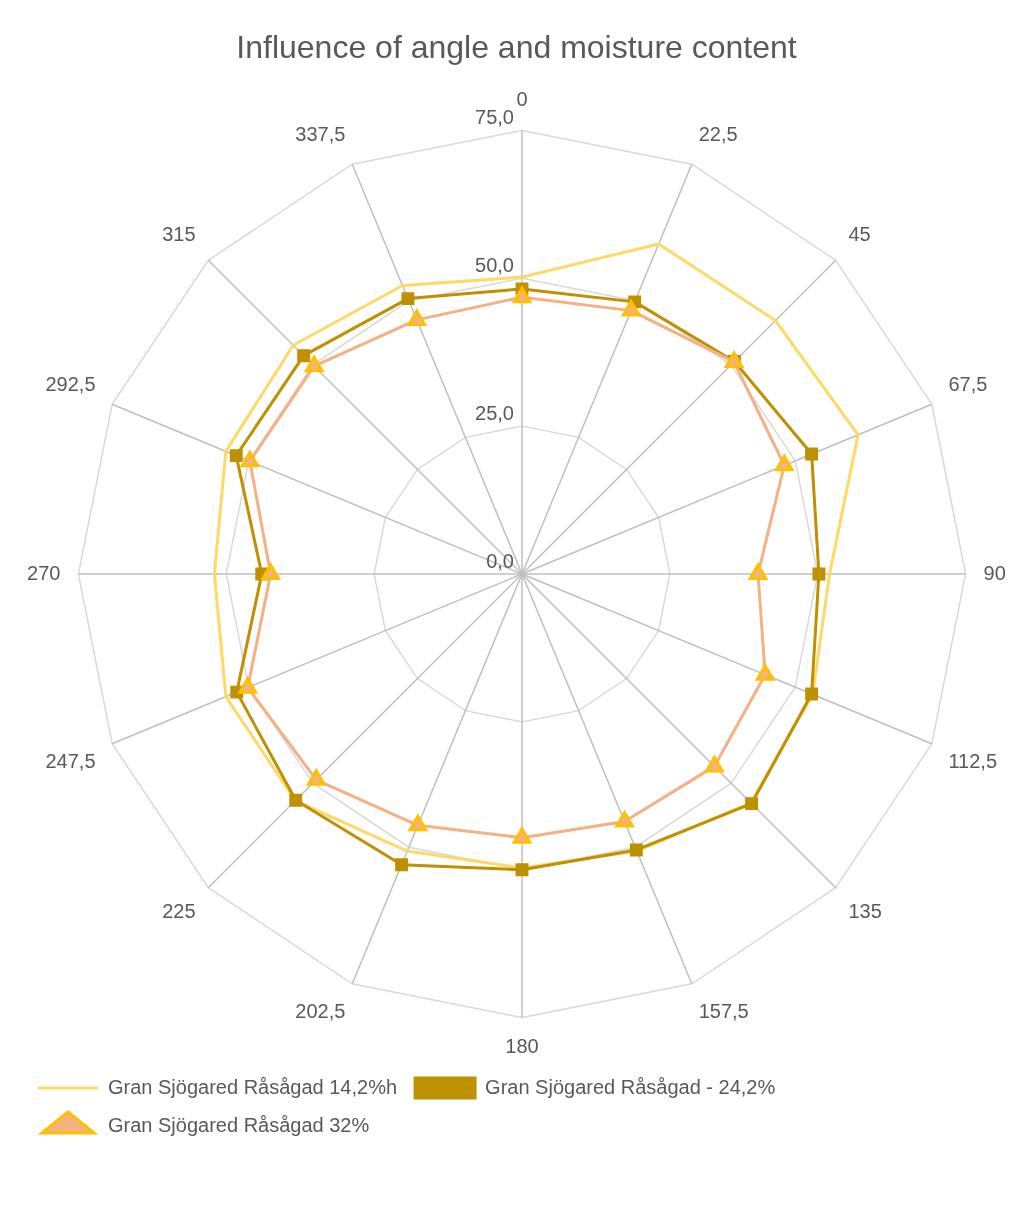 This screenshot has height=1206, width=1033. What do you see at coordinates (239, 1124) in the screenshot?
I see `legend-label: Gran Sjögared Råsågad 32%` at bounding box center [239, 1124].